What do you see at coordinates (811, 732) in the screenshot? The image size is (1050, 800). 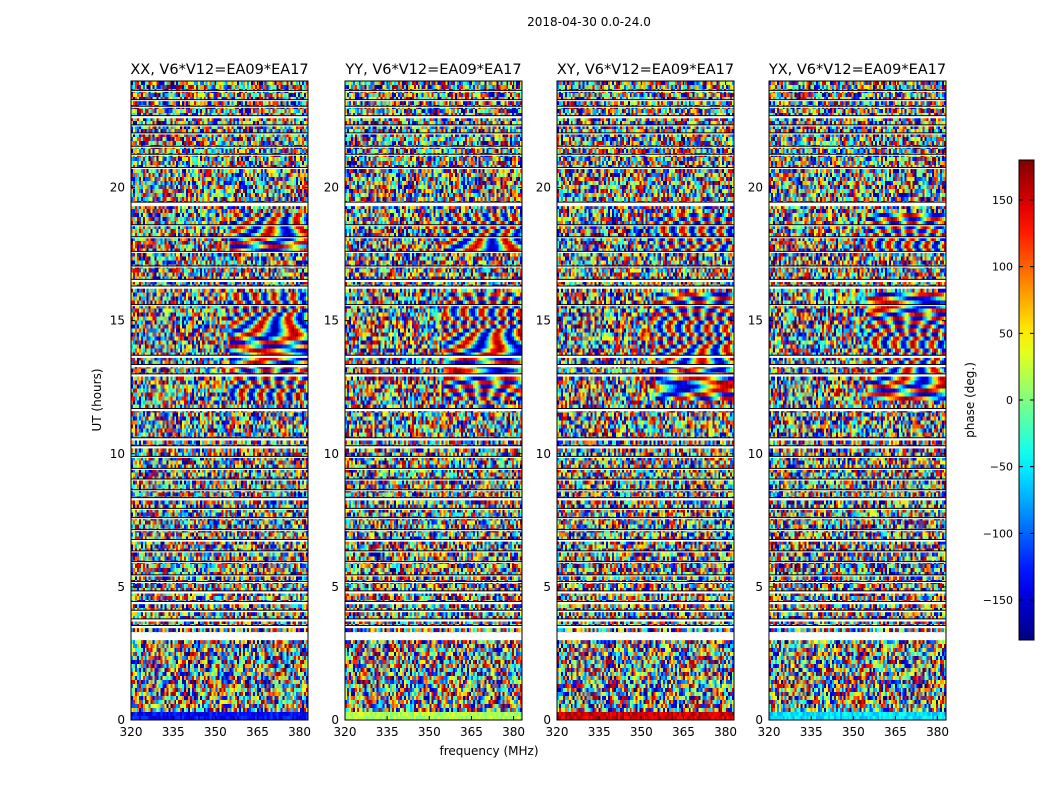 I see `x-tick-label: 335` at bounding box center [811, 732].